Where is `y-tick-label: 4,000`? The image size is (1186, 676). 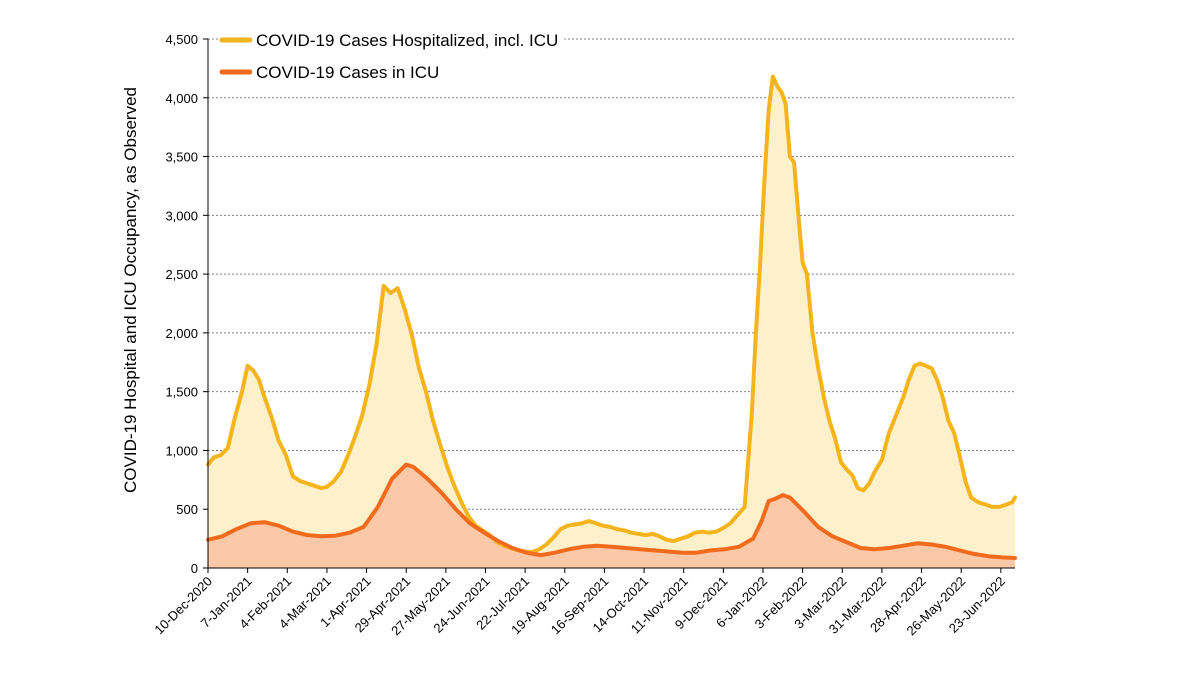 y-tick-label: 4,000 is located at coordinates (181, 98).